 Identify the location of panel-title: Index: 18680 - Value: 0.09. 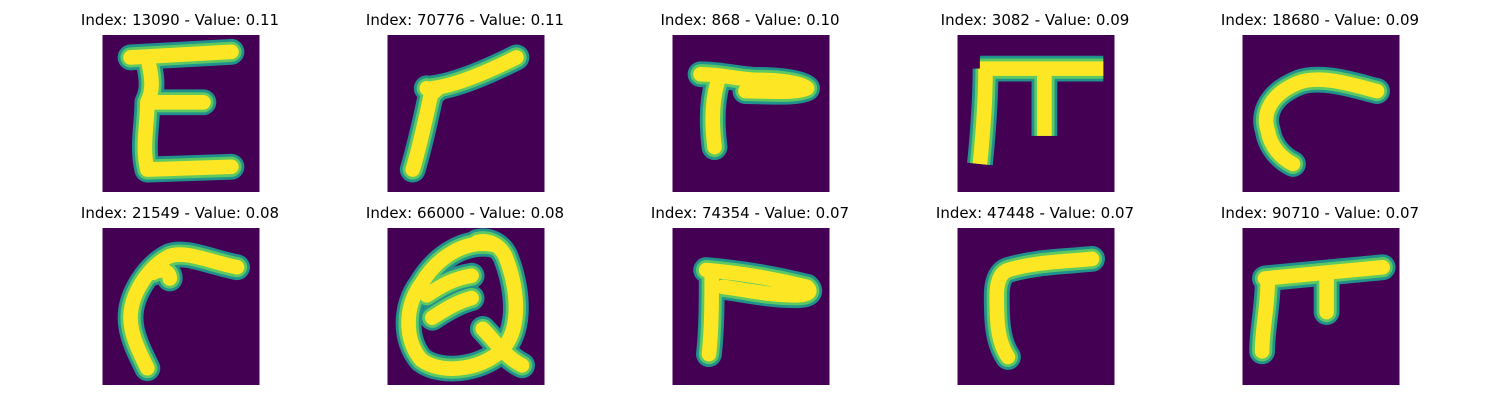
(1320, 20).